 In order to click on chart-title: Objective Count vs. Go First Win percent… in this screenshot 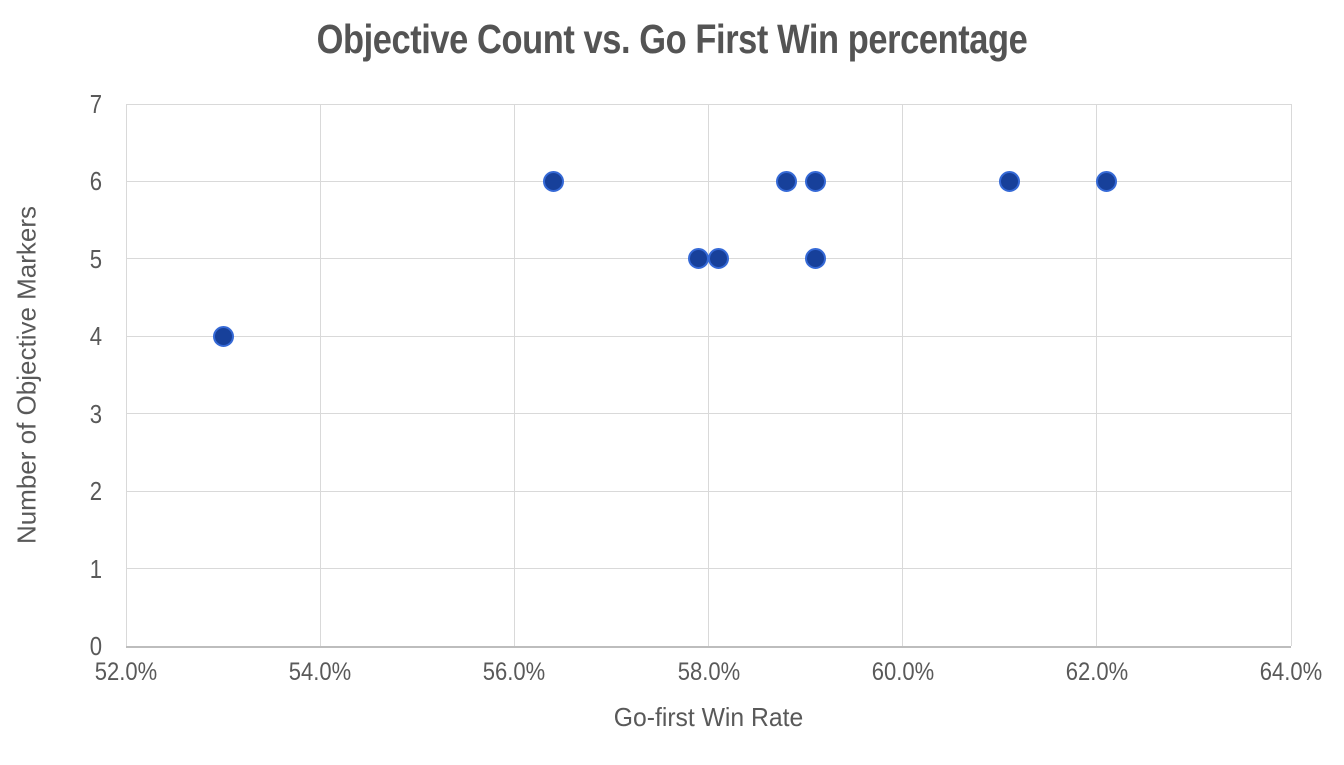, I will do `click(672, 39)`.